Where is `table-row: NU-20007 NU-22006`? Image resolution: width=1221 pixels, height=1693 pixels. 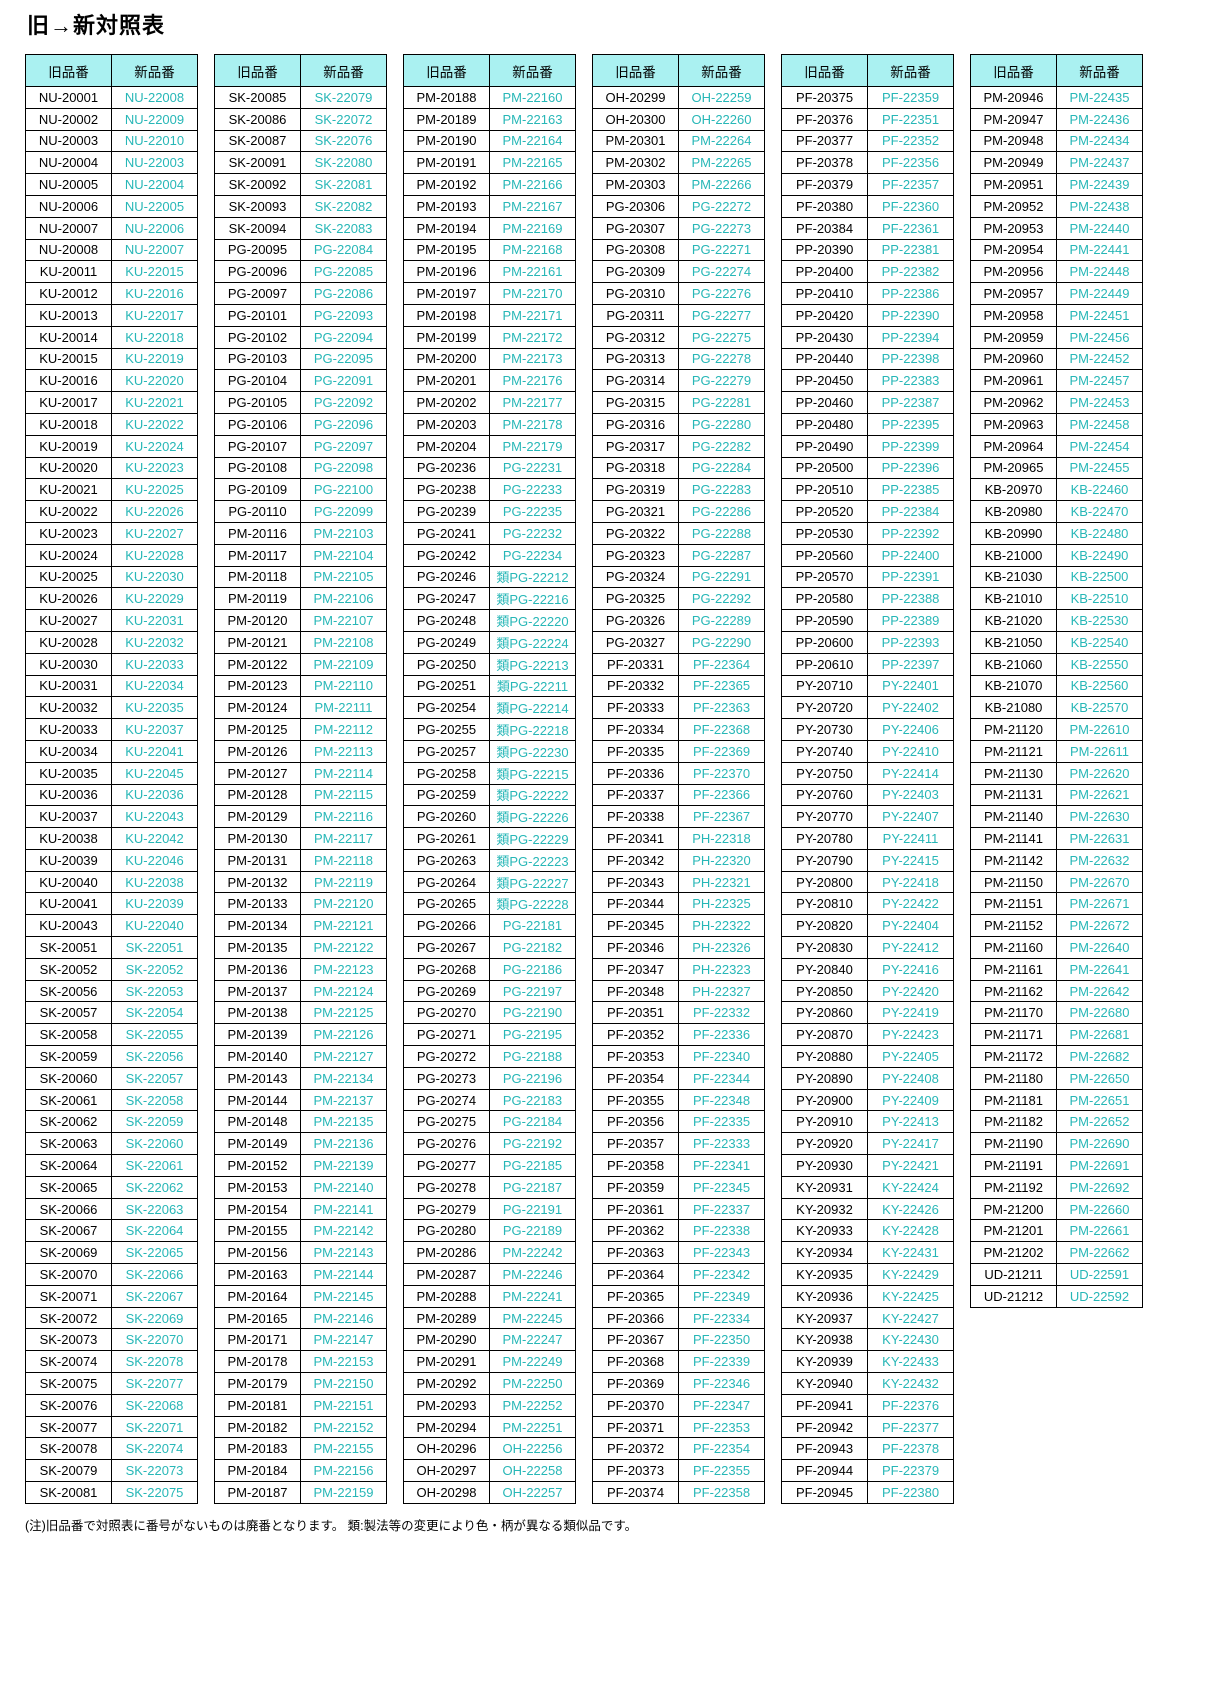
table-row: NU-20007 NU-22006 is located at coordinates (111, 228).